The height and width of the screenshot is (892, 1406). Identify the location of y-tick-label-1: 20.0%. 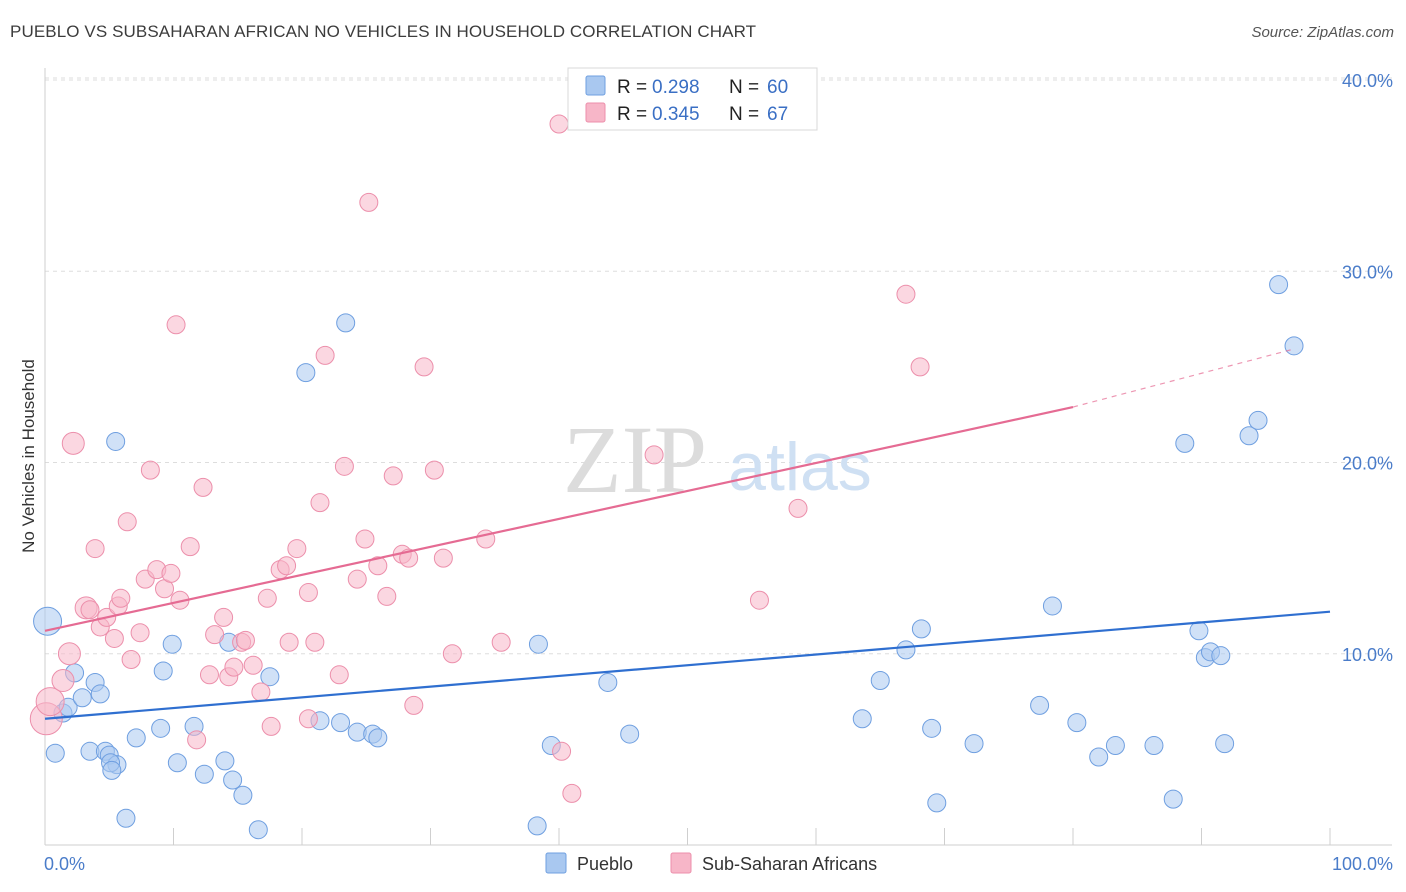
(1367, 464).